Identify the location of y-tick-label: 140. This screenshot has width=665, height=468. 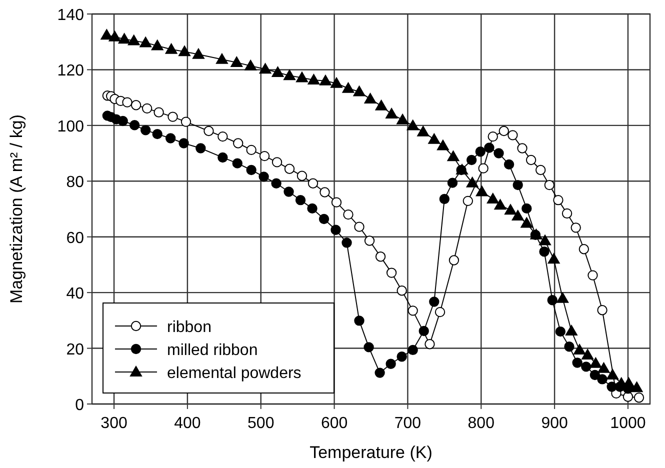
(70, 15).